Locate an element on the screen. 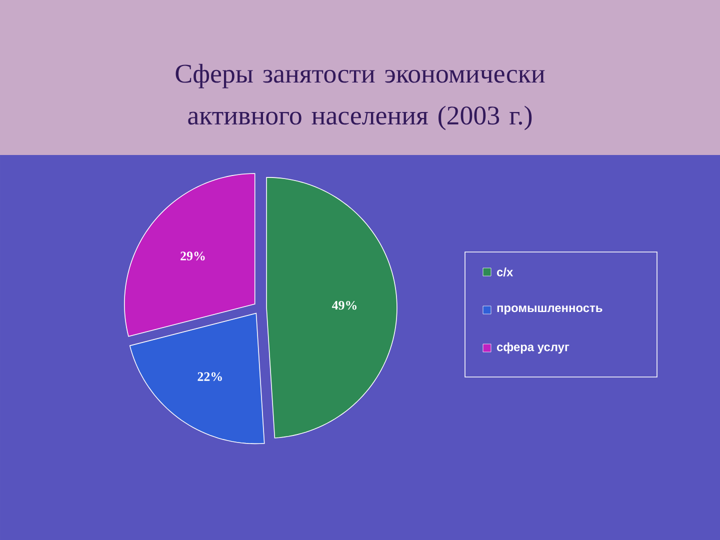 The image size is (720, 540). legend-label: с/х is located at coordinates (505, 272).